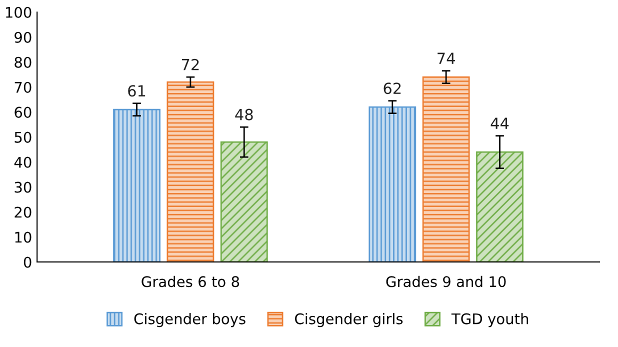 The width and height of the screenshot is (618, 347). I want to click on legend-label: Cisgender girls, so click(349, 320).